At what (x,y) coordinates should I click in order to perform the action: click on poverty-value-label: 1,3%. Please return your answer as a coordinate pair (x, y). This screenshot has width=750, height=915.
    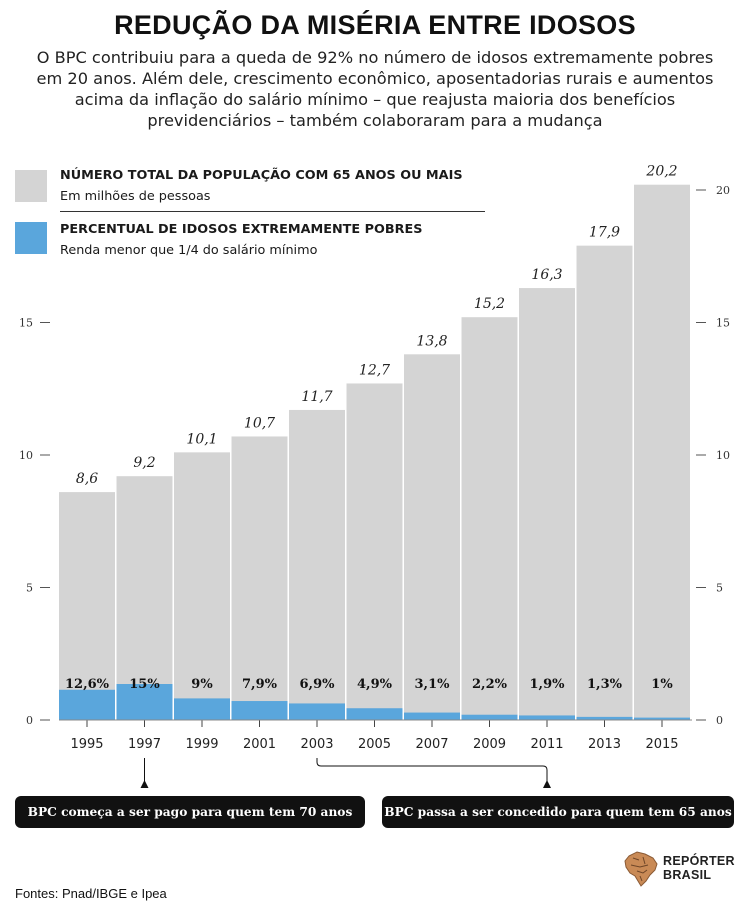
    Looking at the image, I should click on (605, 684).